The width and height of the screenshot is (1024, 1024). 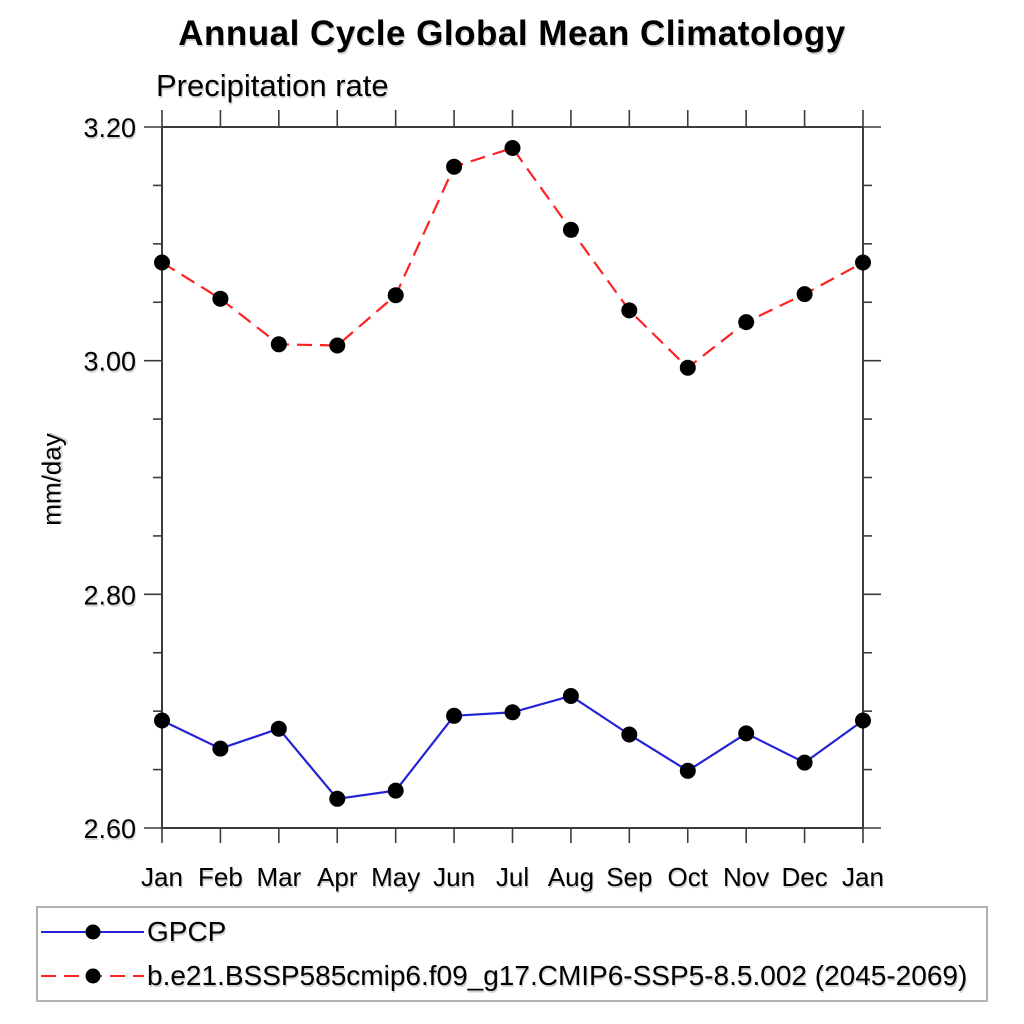 I want to click on x-tick-label: Dec, so click(x=804, y=877).